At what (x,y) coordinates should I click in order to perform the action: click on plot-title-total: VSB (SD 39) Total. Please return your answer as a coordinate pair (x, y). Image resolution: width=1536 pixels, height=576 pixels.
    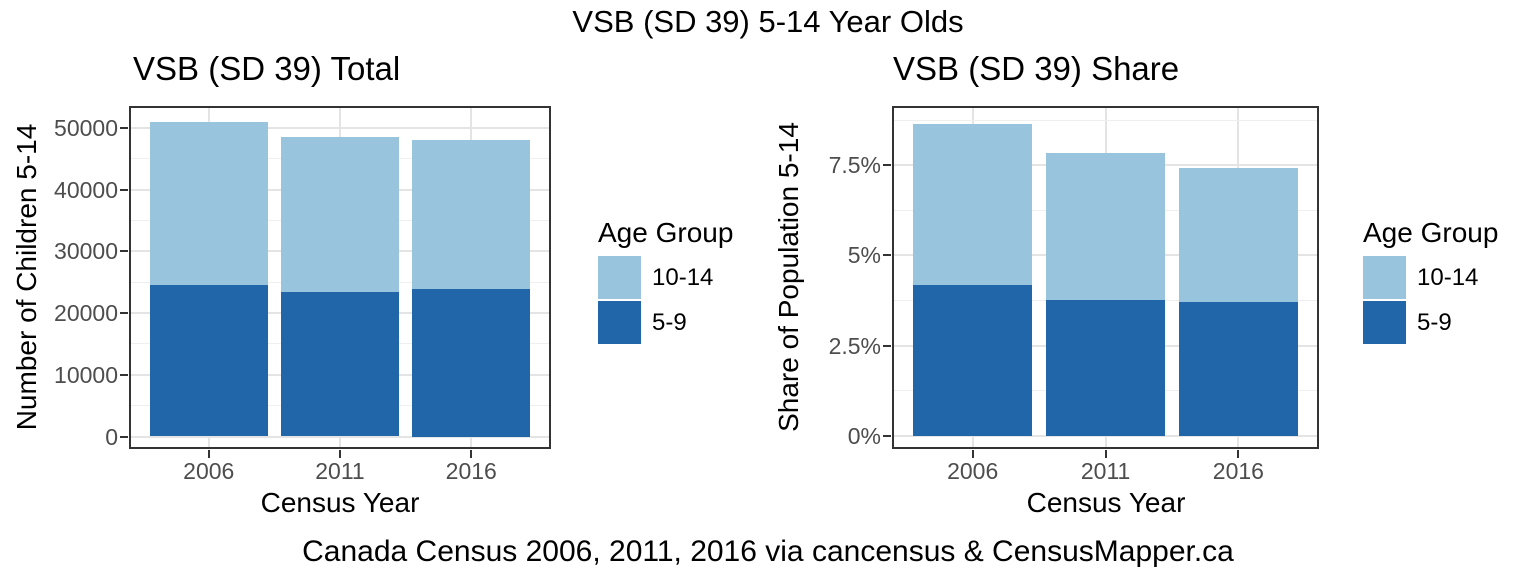
    Looking at the image, I should click on (267, 68).